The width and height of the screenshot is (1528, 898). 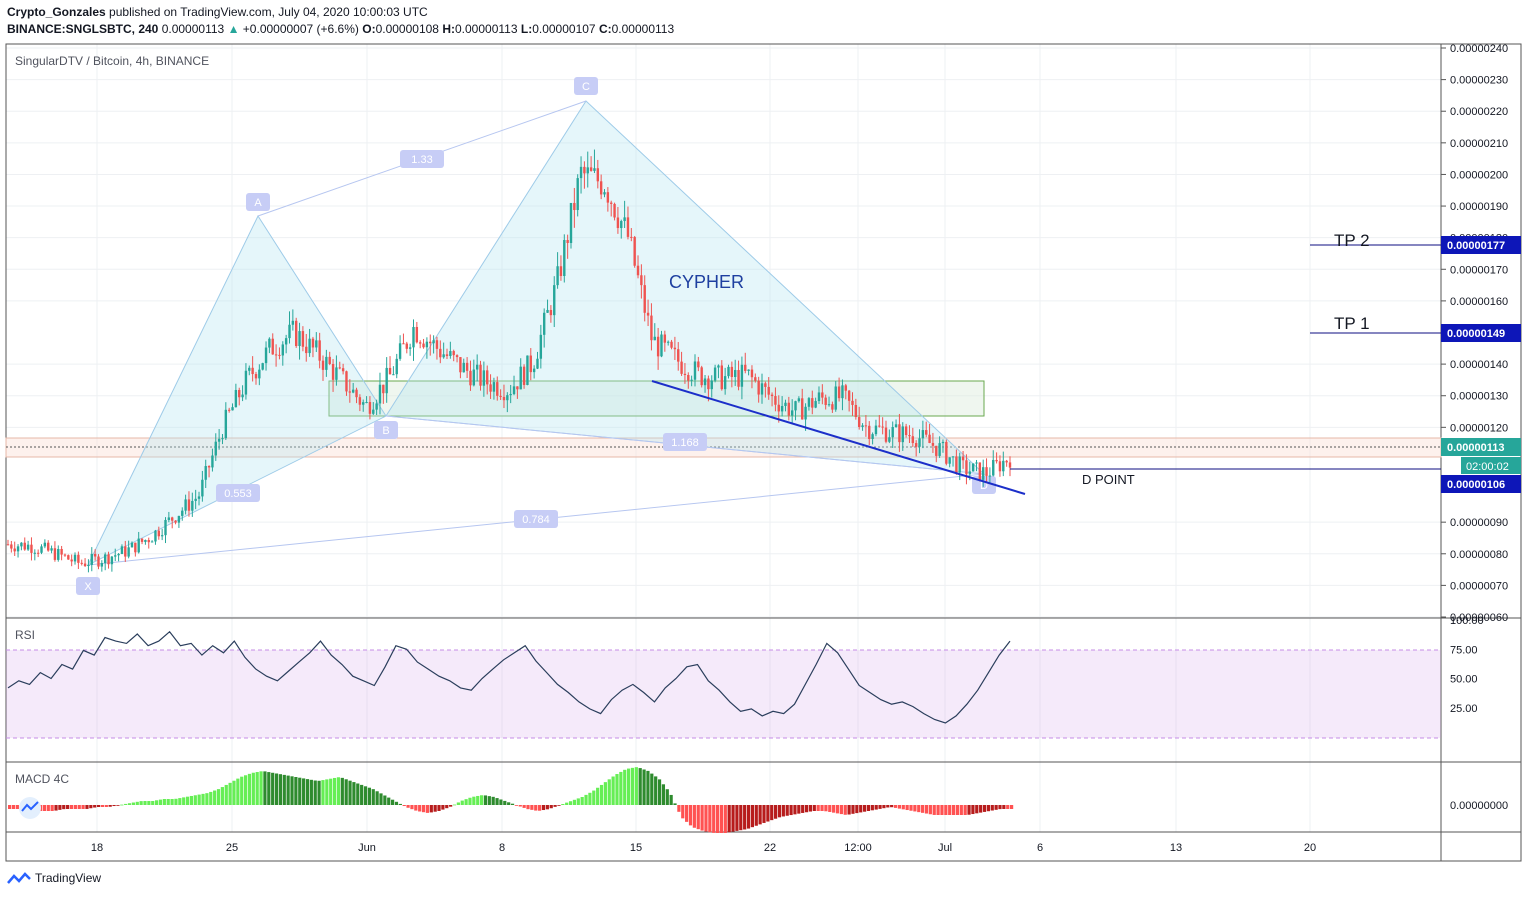 I want to click on author-name: Crypto_Gonzales, so click(x=56, y=12).